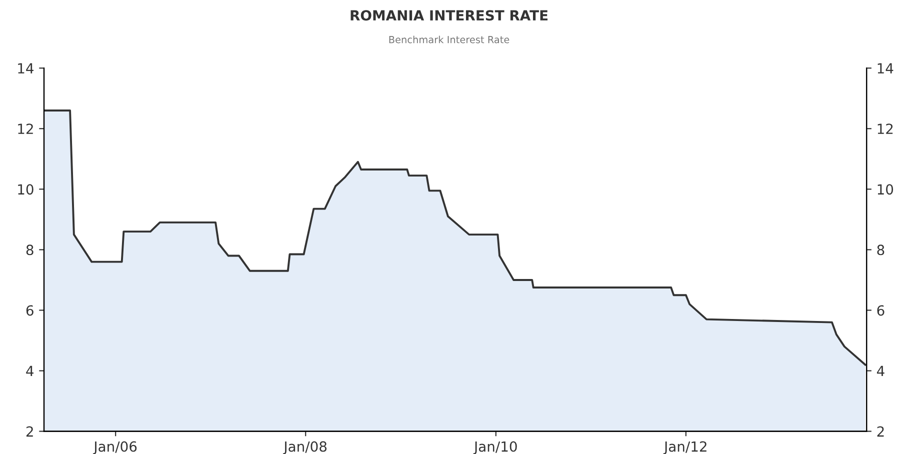 The width and height of the screenshot is (898, 454). What do you see at coordinates (29, 431) in the screenshot?
I see `y-tick-label: 2` at bounding box center [29, 431].